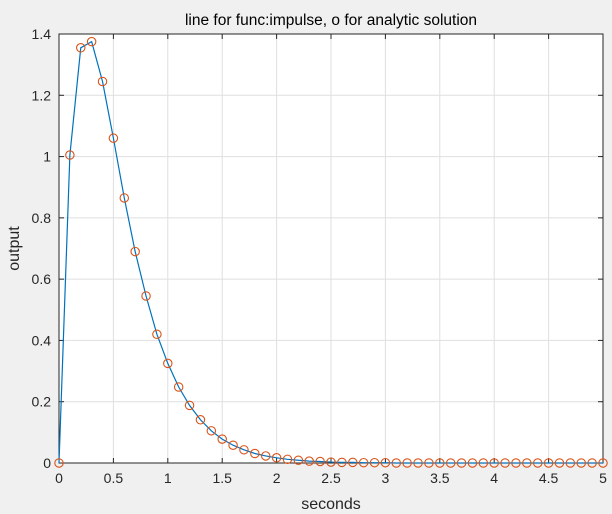 The image size is (612, 514). I want to click on x-tick-label: 1.5, so click(222, 478).